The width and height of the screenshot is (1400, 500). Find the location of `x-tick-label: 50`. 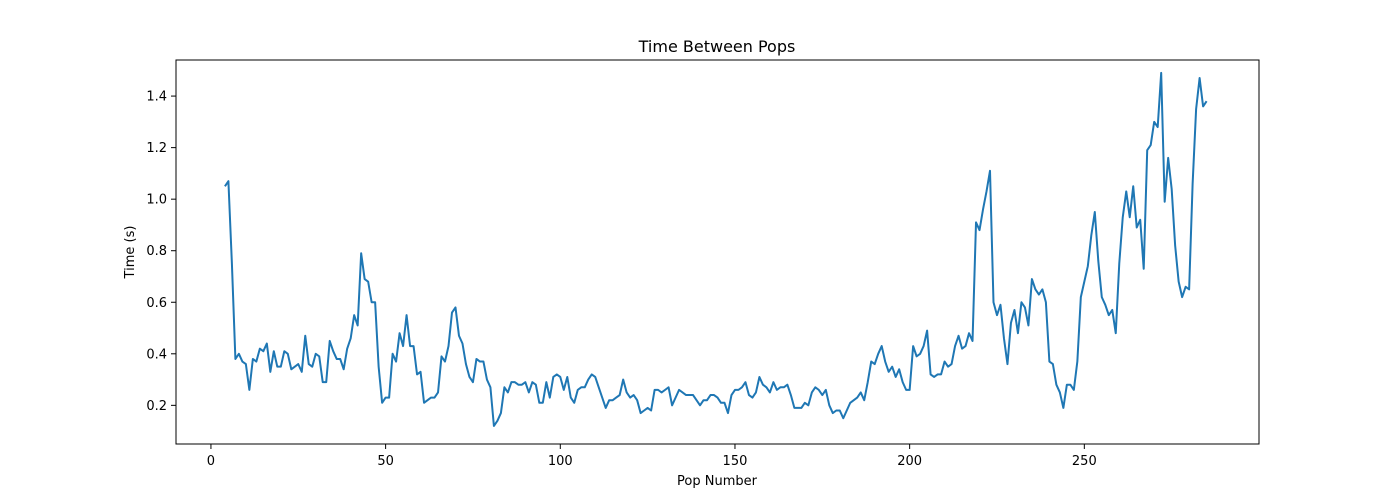

x-tick-label: 50 is located at coordinates (385, 461).